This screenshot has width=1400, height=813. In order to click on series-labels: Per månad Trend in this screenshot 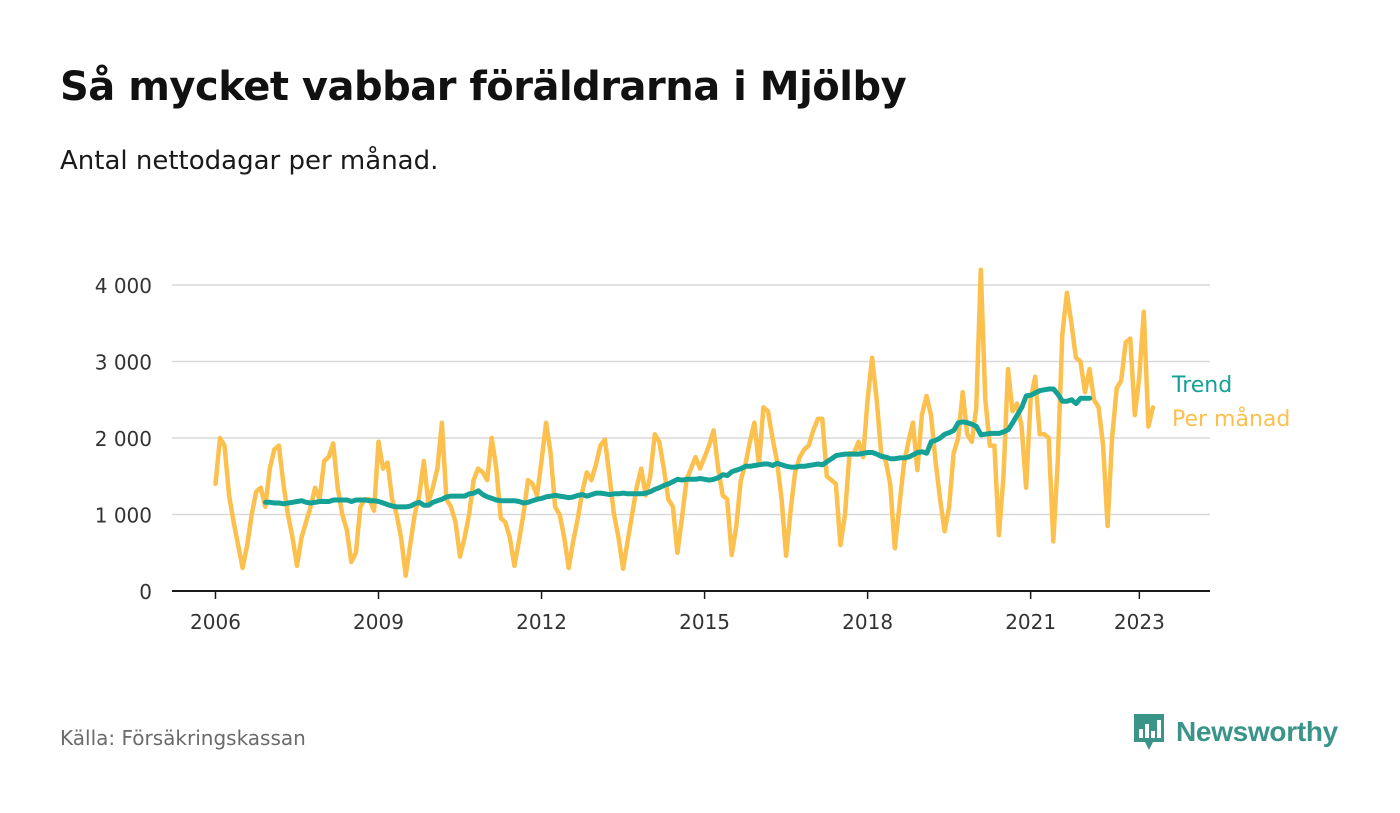, I will do `click(1230, 402)`.